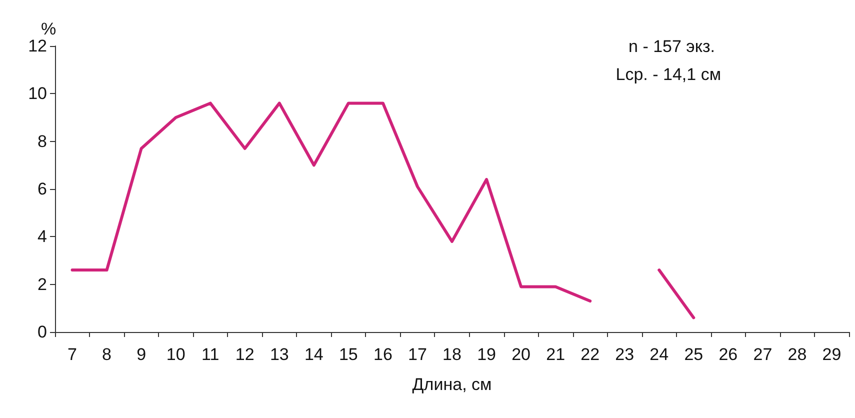  What do you see at coordinates (452, 354) in the screenshot?
I see `x-tick-label: 18` at bounding box center [452, 354].